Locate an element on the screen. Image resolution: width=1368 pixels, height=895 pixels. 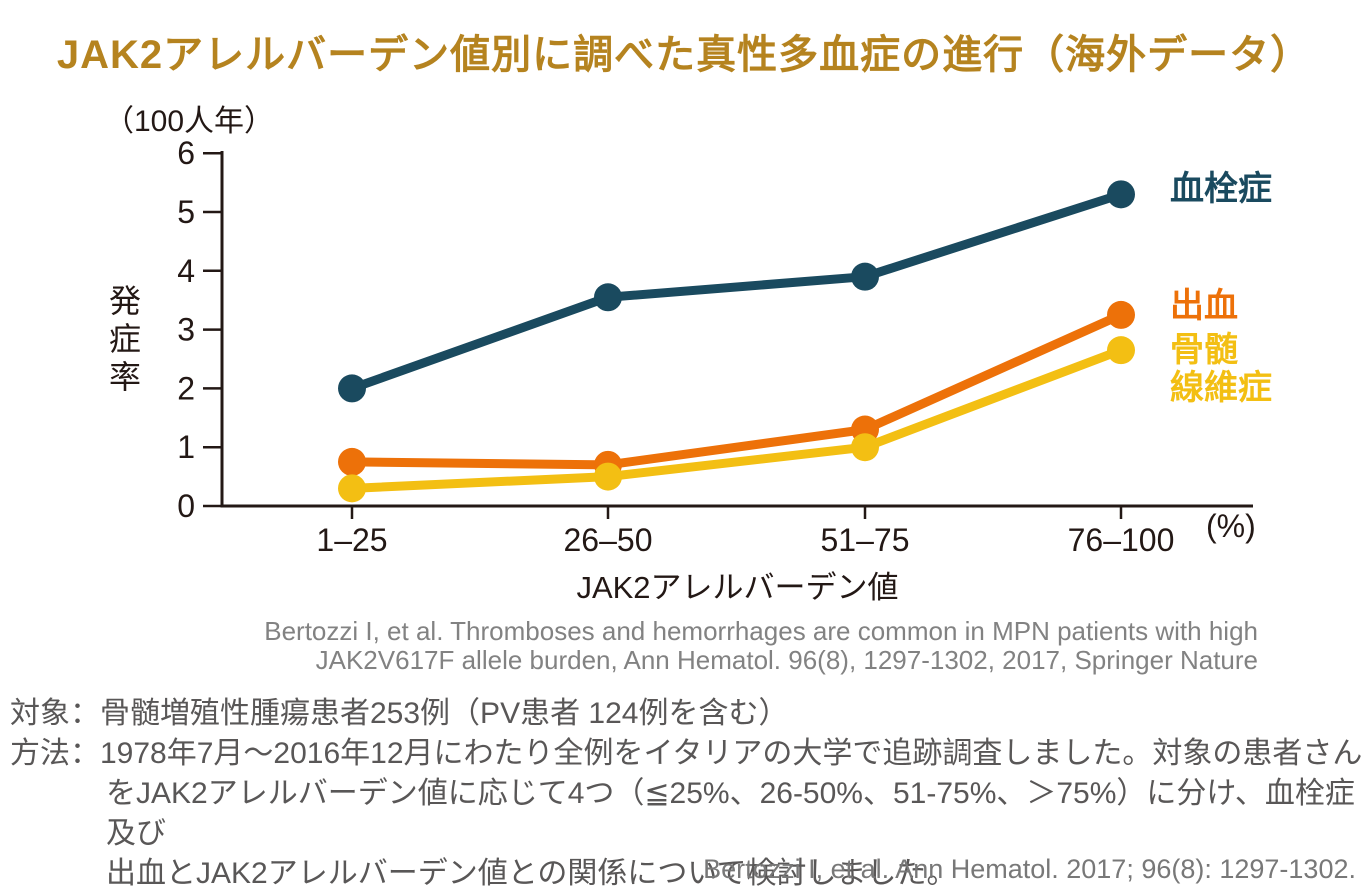
x-tick-label: 1–25 is located at coordinates (351, 540).